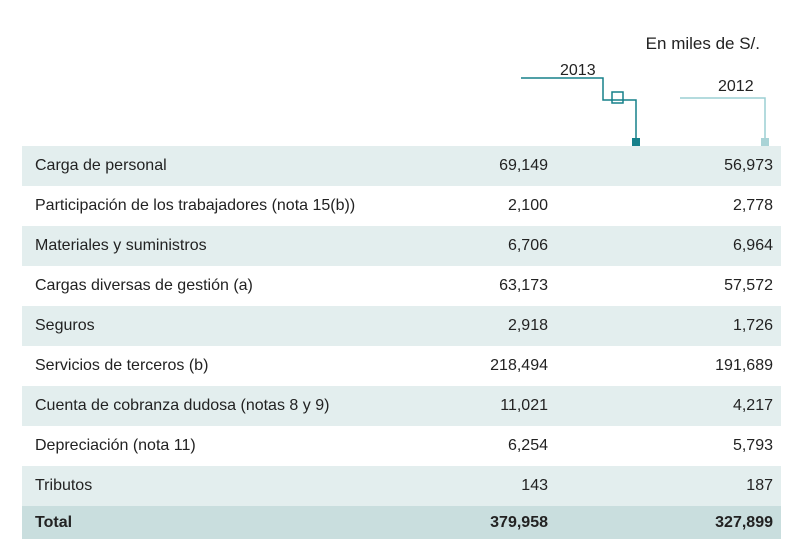 The image size is (809, 539). I want to click on value-cell: 6,706, so click(550, 246).